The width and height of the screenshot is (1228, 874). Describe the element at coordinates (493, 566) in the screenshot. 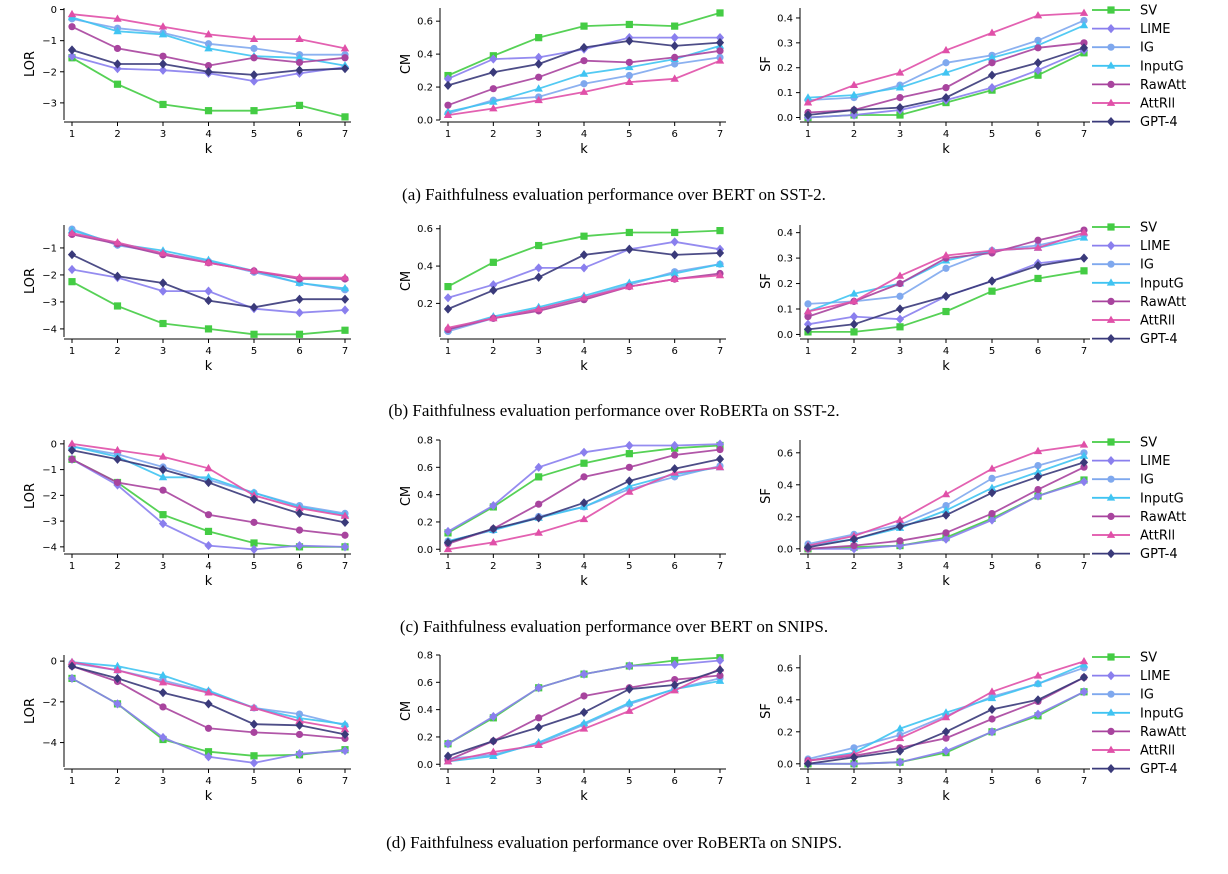

I see `x-tick-label: 2` at that location.